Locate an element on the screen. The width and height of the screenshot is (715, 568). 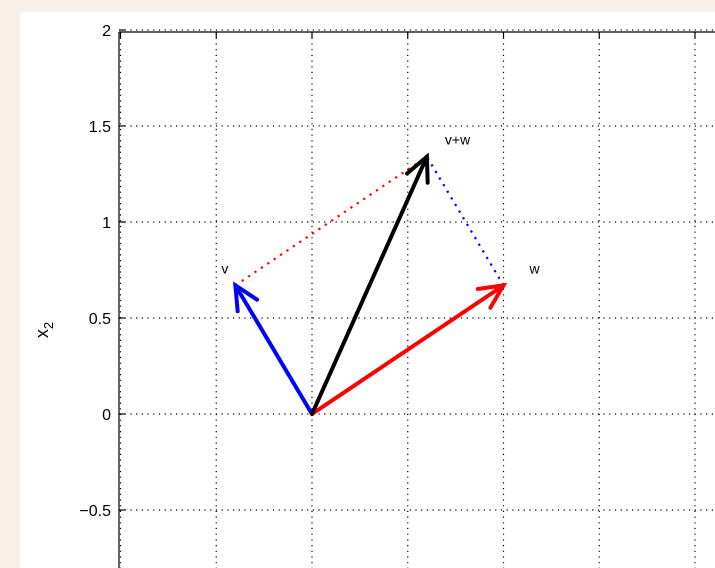
labels: v w v+w is located at coordinates (380, 204).